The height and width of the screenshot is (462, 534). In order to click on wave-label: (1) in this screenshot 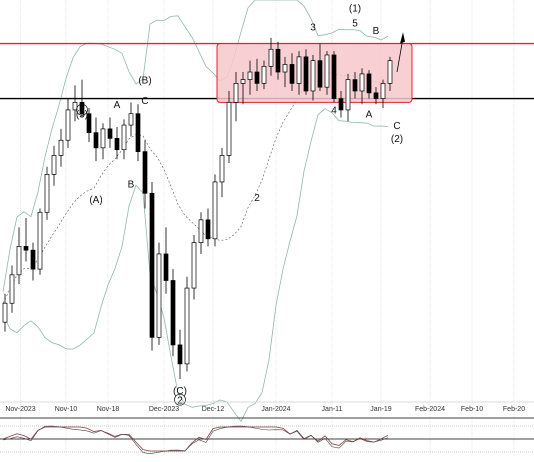, I will do `click(355, 8)`.